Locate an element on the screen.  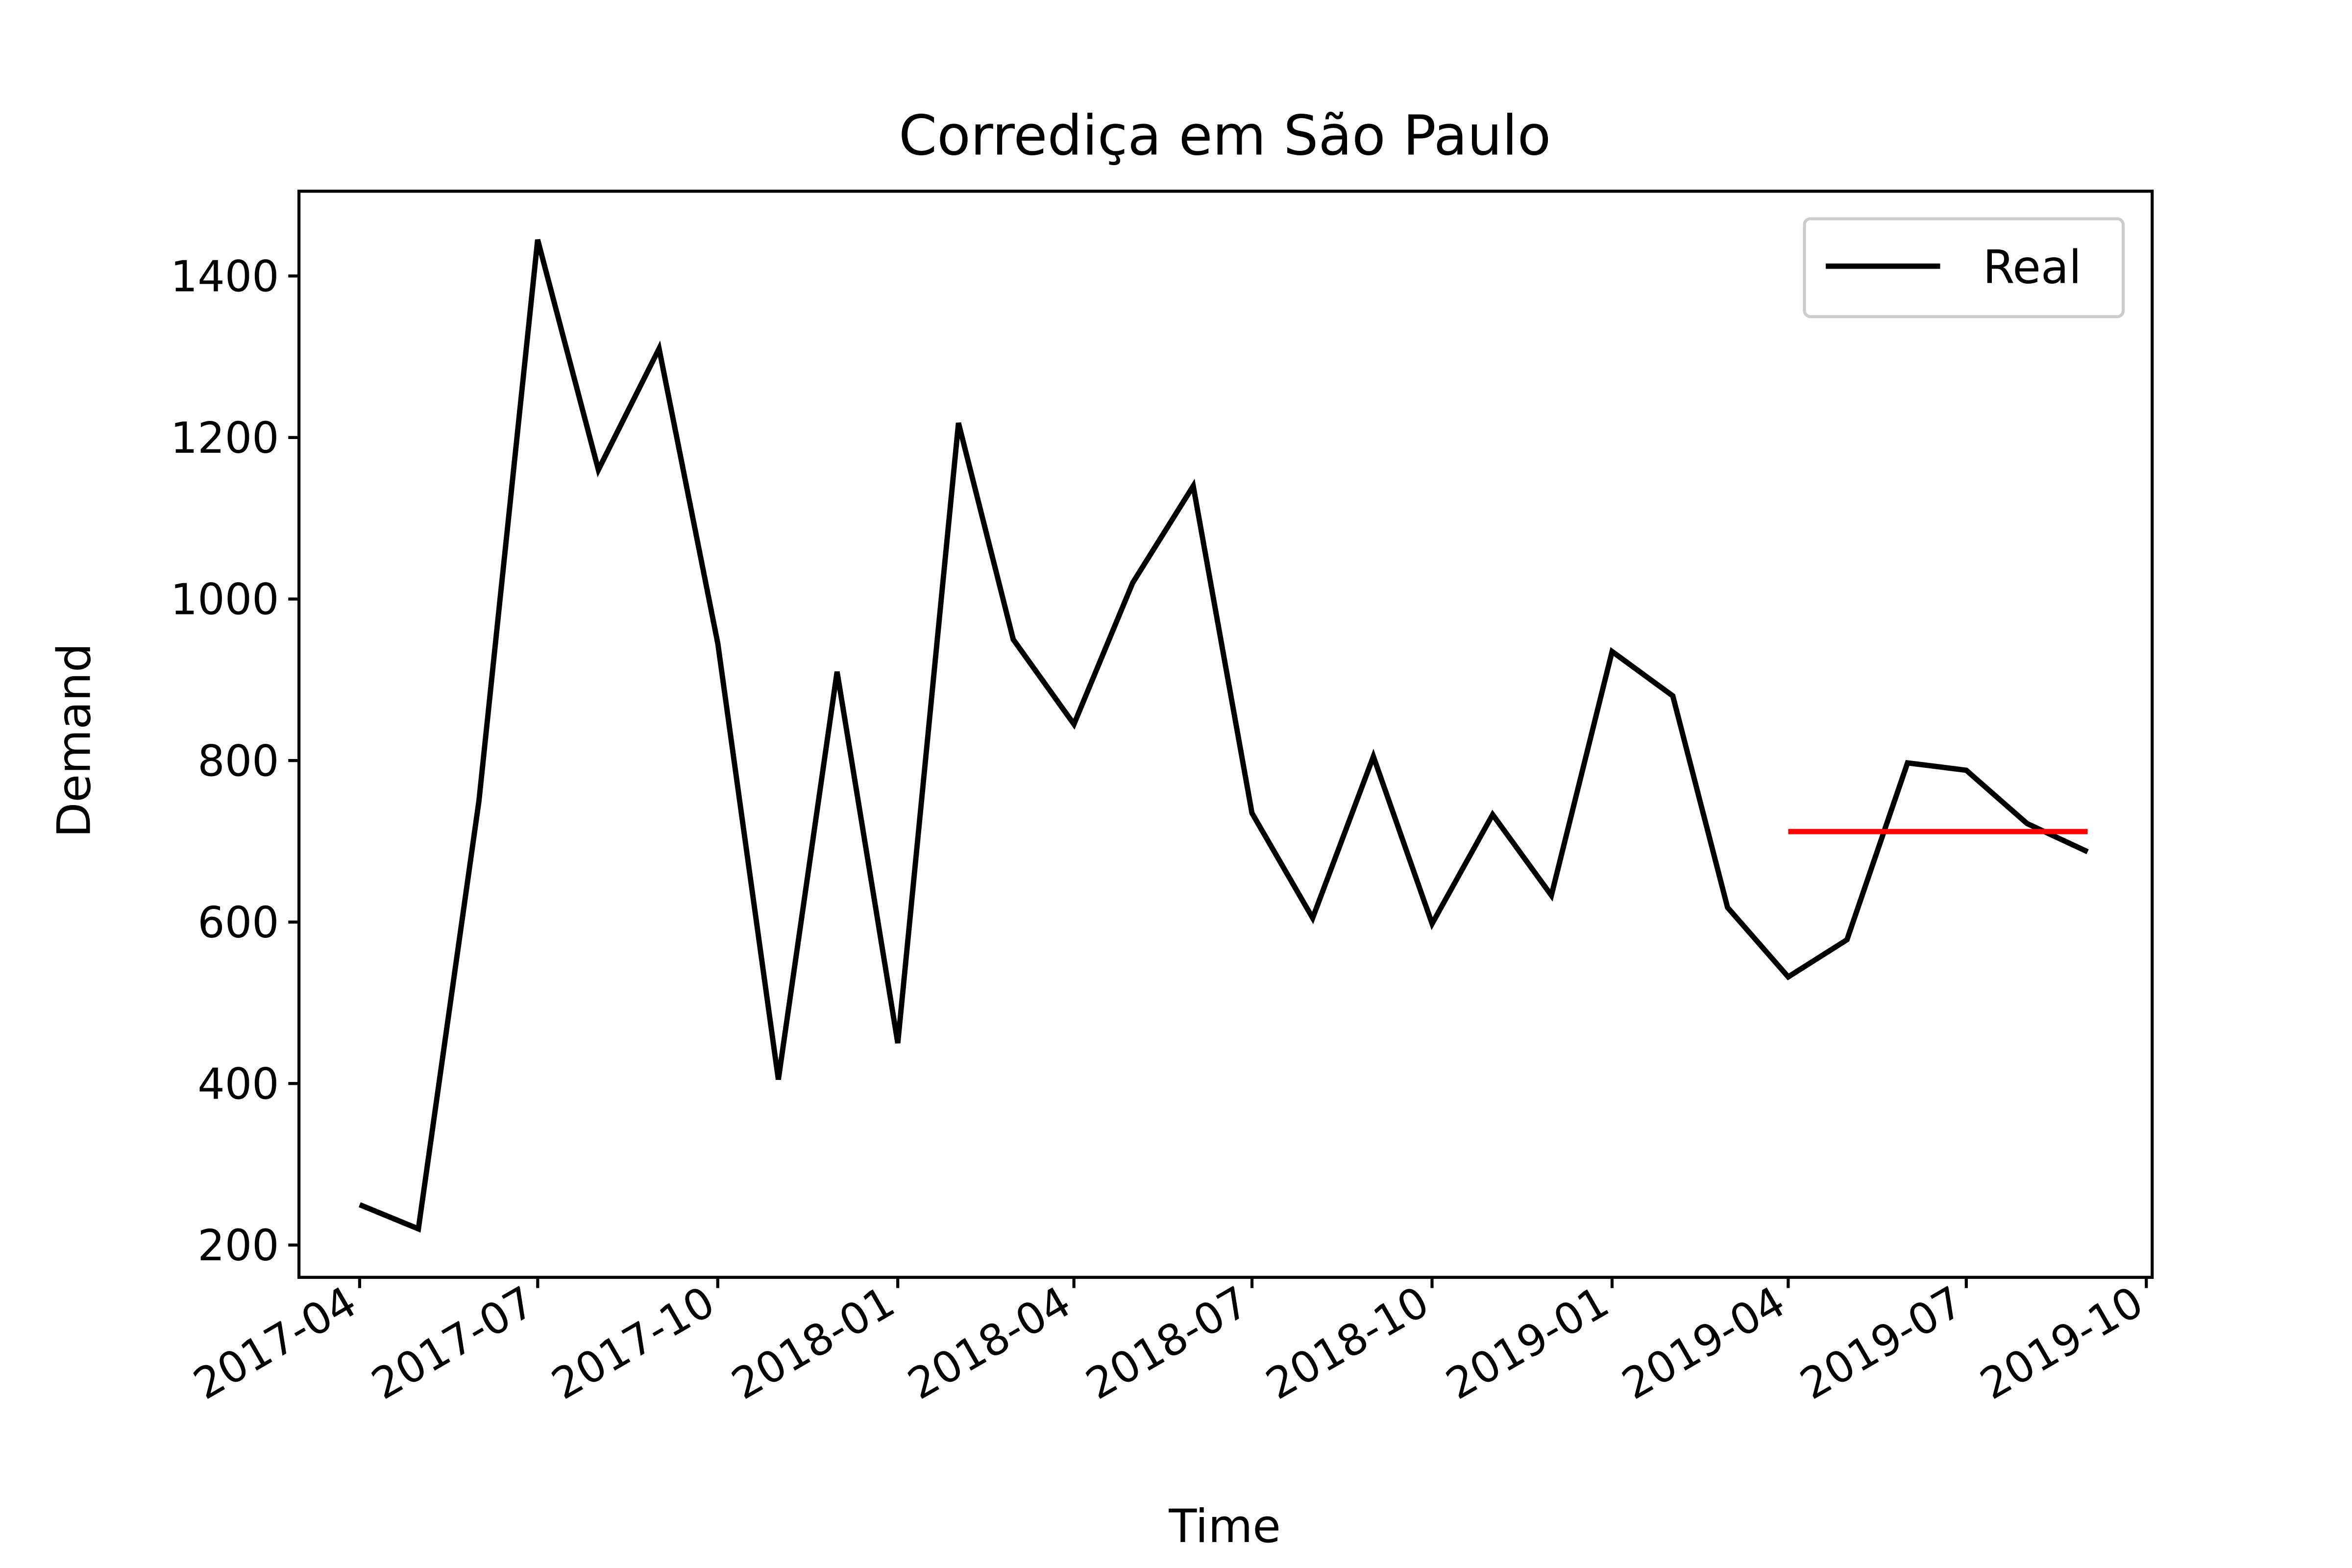
x-axis-label: Time is located at coordinates (1224, 1526).